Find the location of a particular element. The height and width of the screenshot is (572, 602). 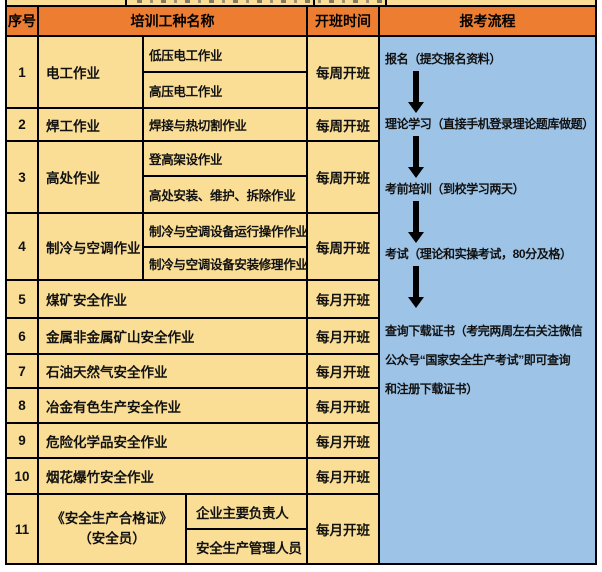

row-11-category: 《安全生产合格证》 （安全员） is located at coordinates (112, 529).